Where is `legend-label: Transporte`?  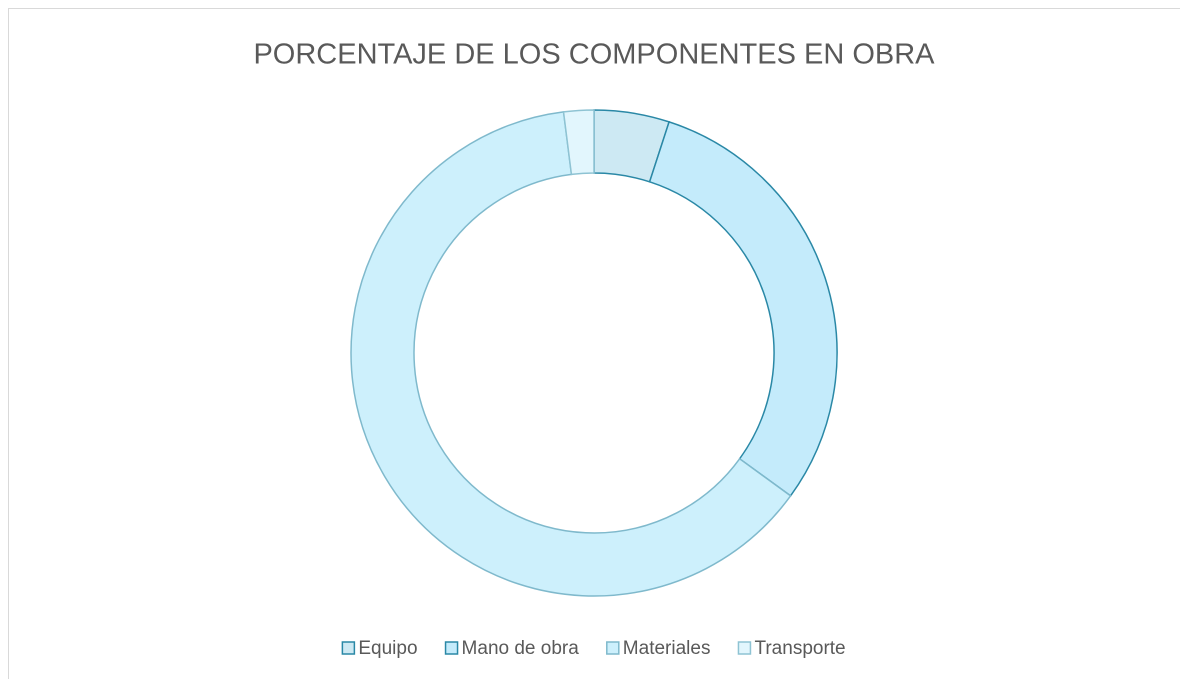 legend-label: Transporte is located at coordinates (799, 648).